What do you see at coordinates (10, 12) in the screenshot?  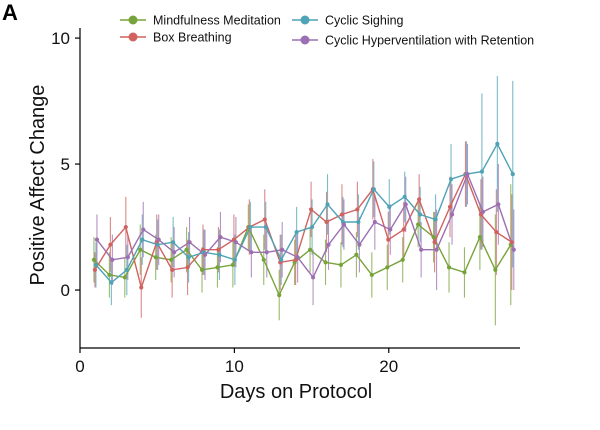 I see `panel-letter: A` at bounding box center [10, 12].